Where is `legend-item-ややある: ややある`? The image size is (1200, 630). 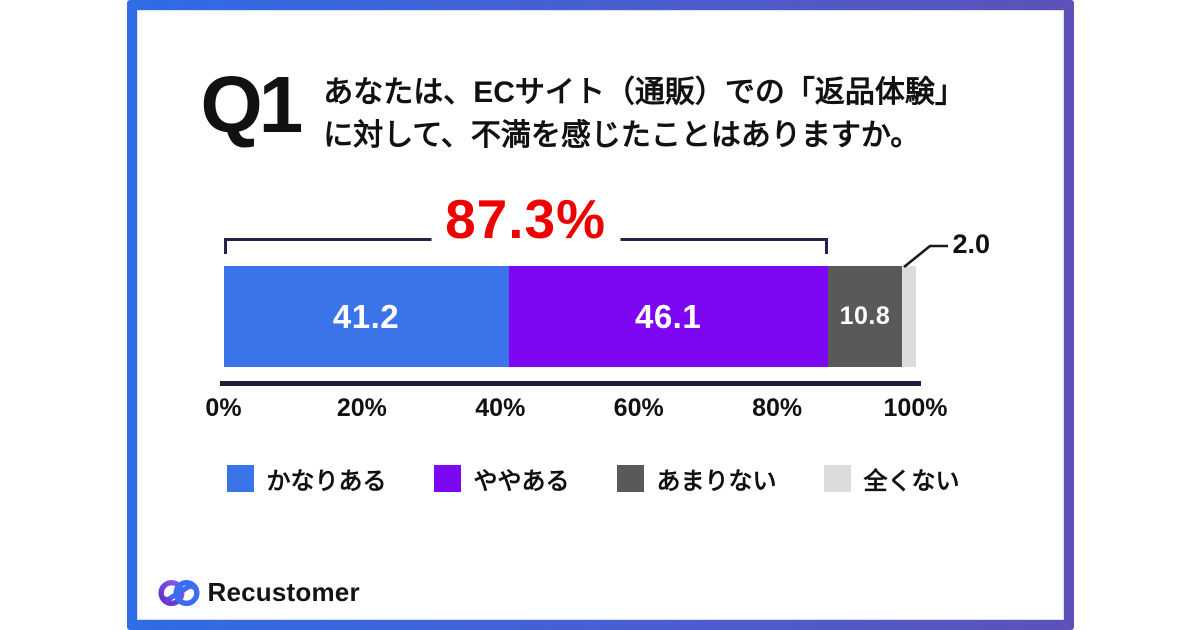 legend-item-ややある: ややある is located at coordinates (501, 478).